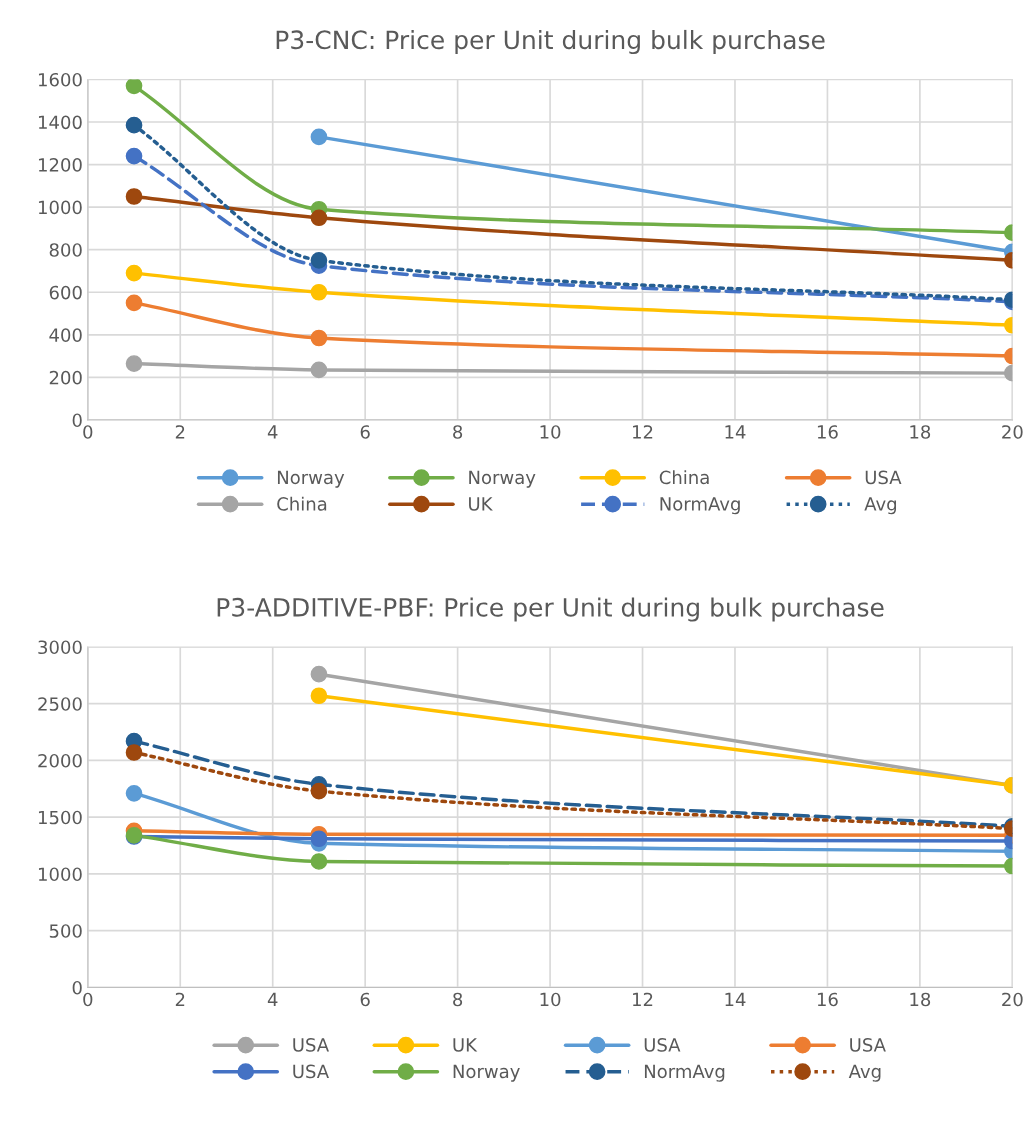 Image resolution: width=1033 pixels, height=1135 pixels. I want to click on y-tick-label: 1400, so click(60, 122).